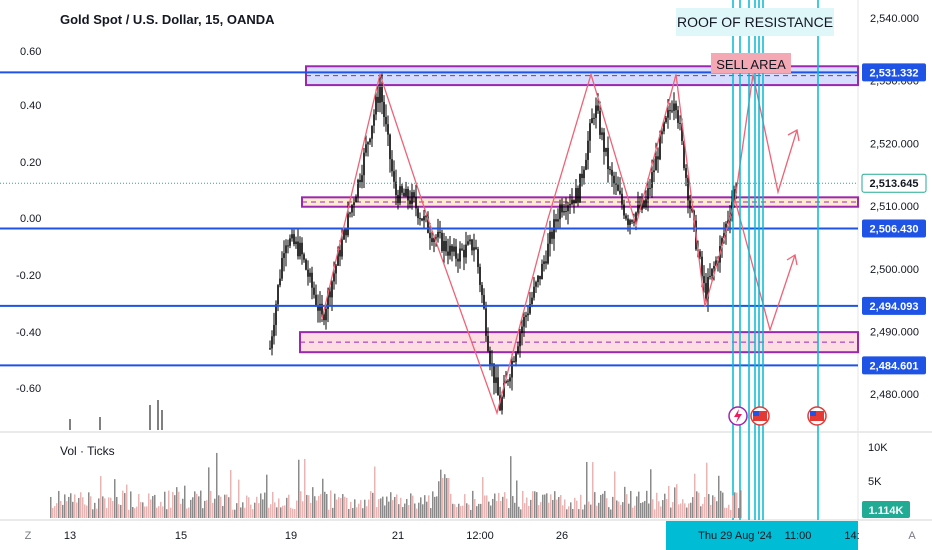 The width and height of the screenshot is (932, 550). Describe the element at coordinates (878, 448) in the screenshot. I see `volume-tick: 10K` at that location.